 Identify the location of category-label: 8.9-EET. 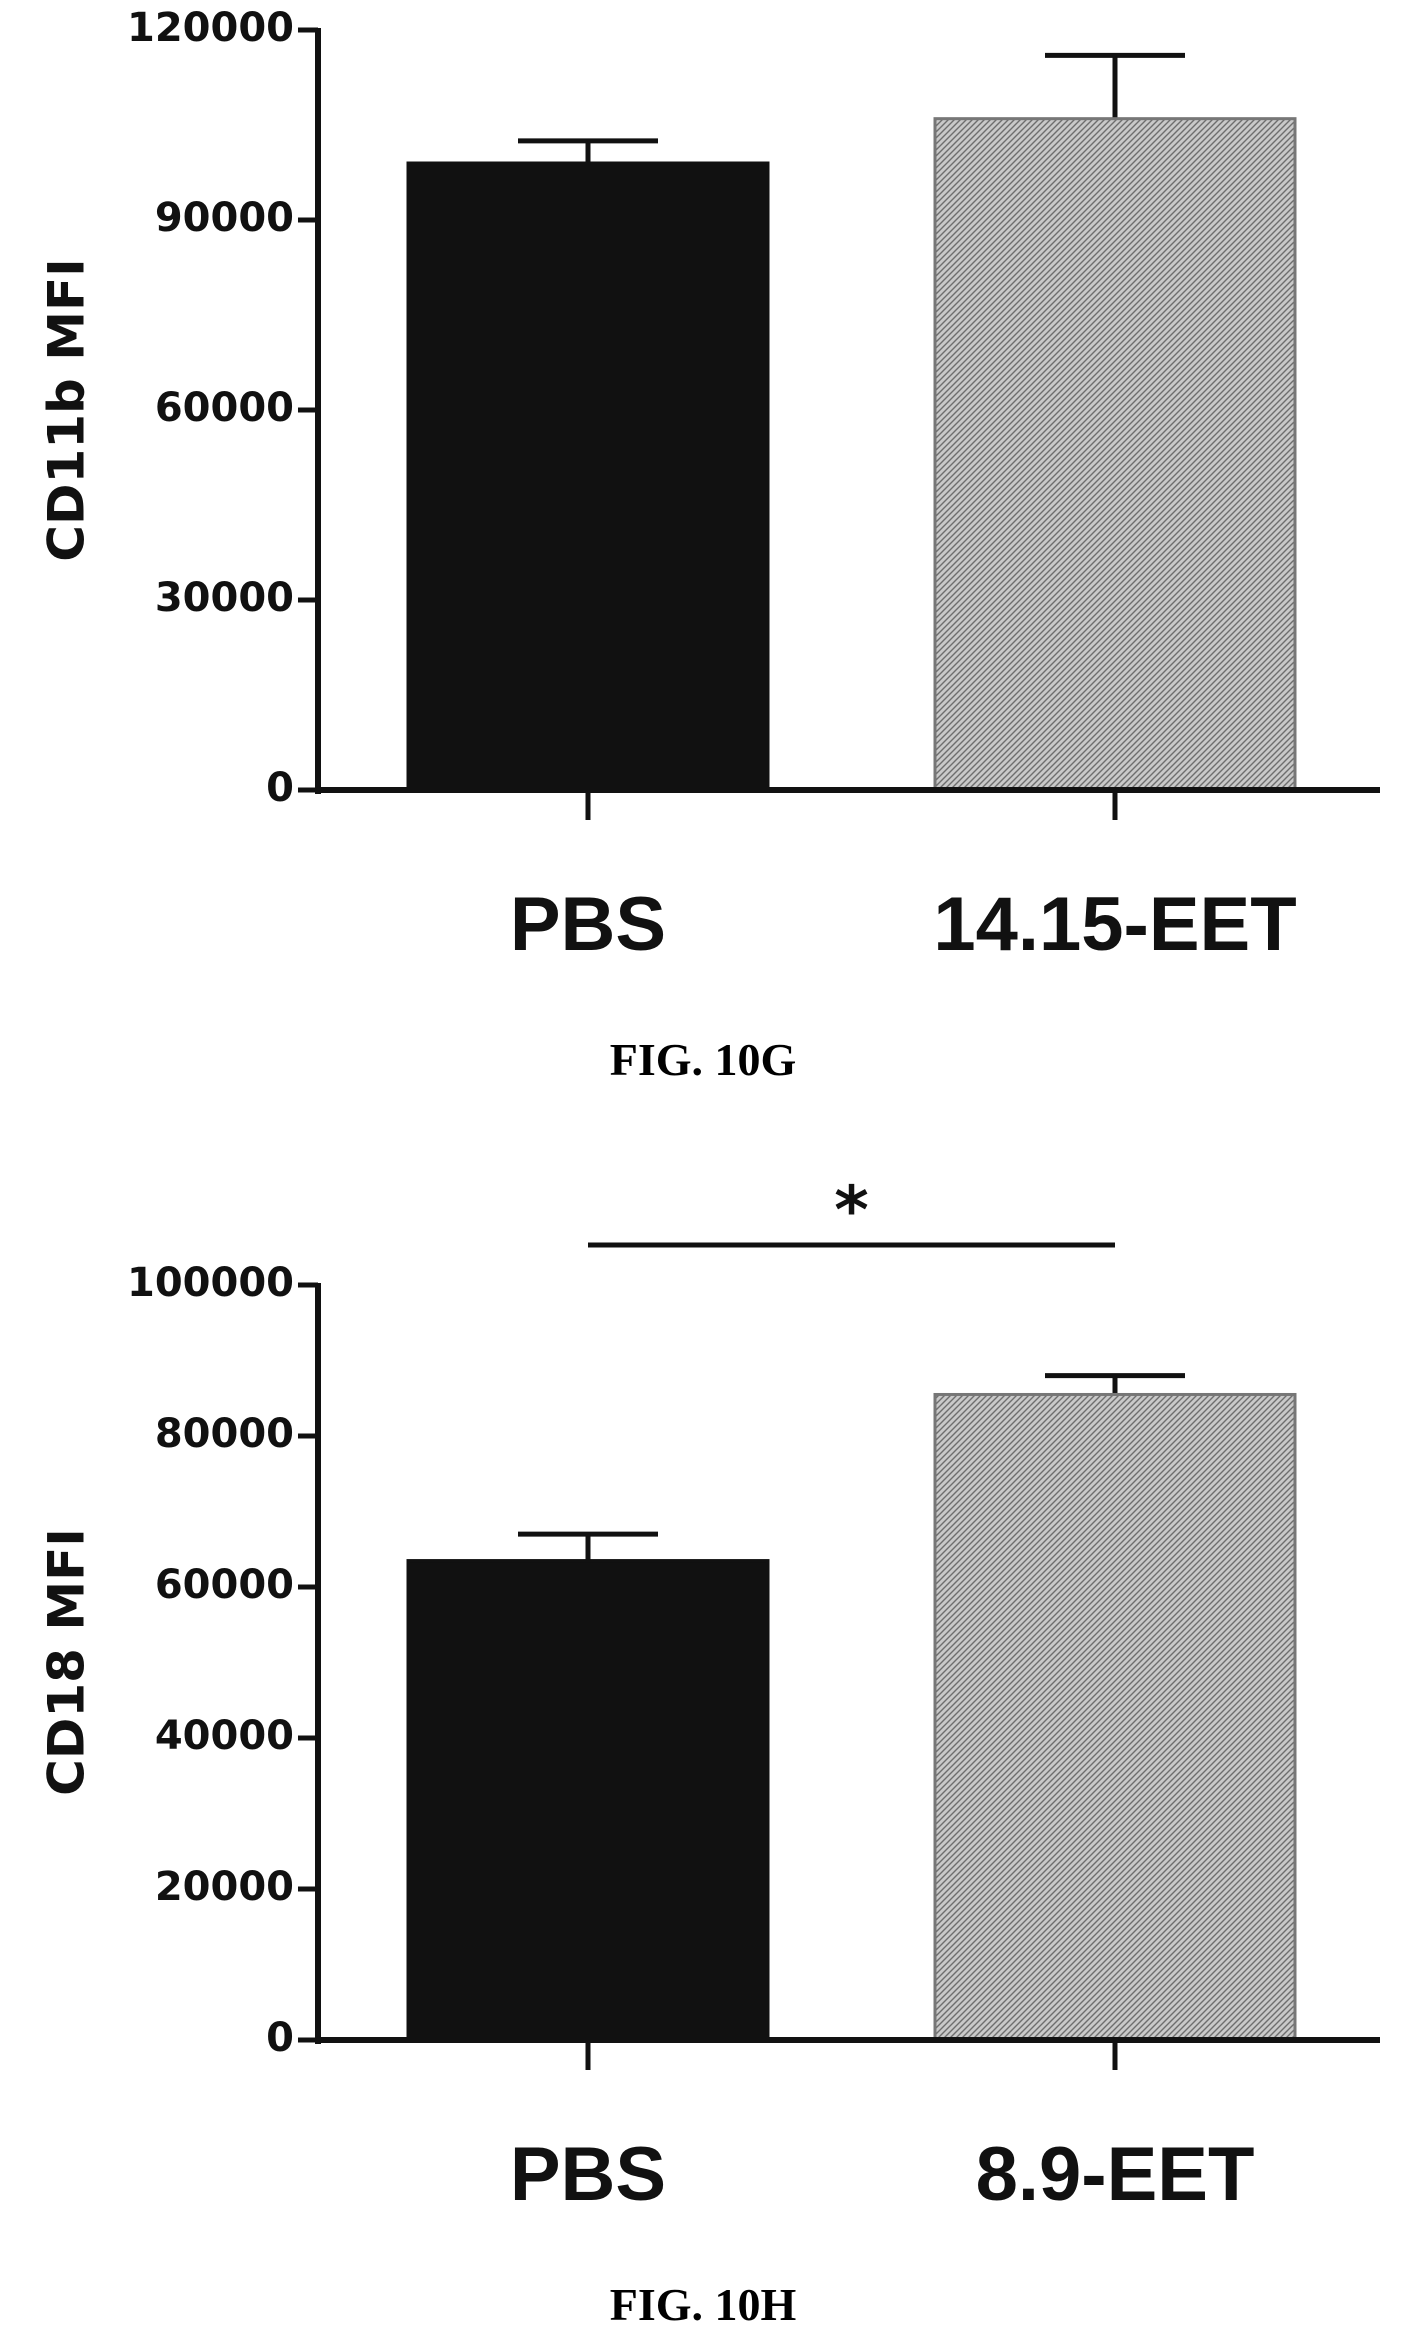
(1115, 2174).